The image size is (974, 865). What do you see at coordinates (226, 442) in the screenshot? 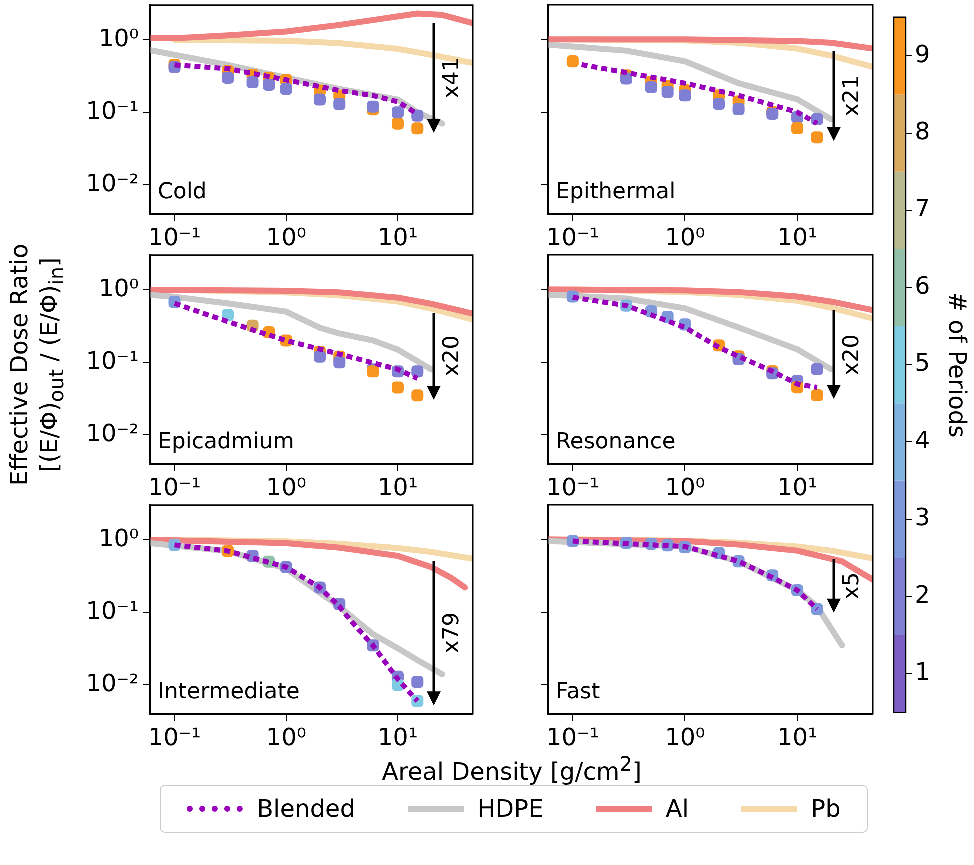
I see `text: Epicadmium` at bounding box center [226, 442].